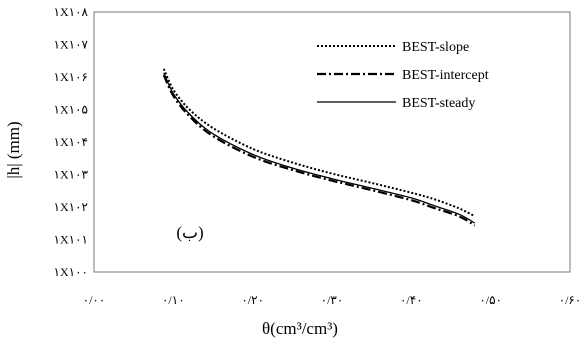 The height and width of the screenshot is (350, 579). I want to click on y-tick-label: ۱X۱۰۱, so click(71, 240).